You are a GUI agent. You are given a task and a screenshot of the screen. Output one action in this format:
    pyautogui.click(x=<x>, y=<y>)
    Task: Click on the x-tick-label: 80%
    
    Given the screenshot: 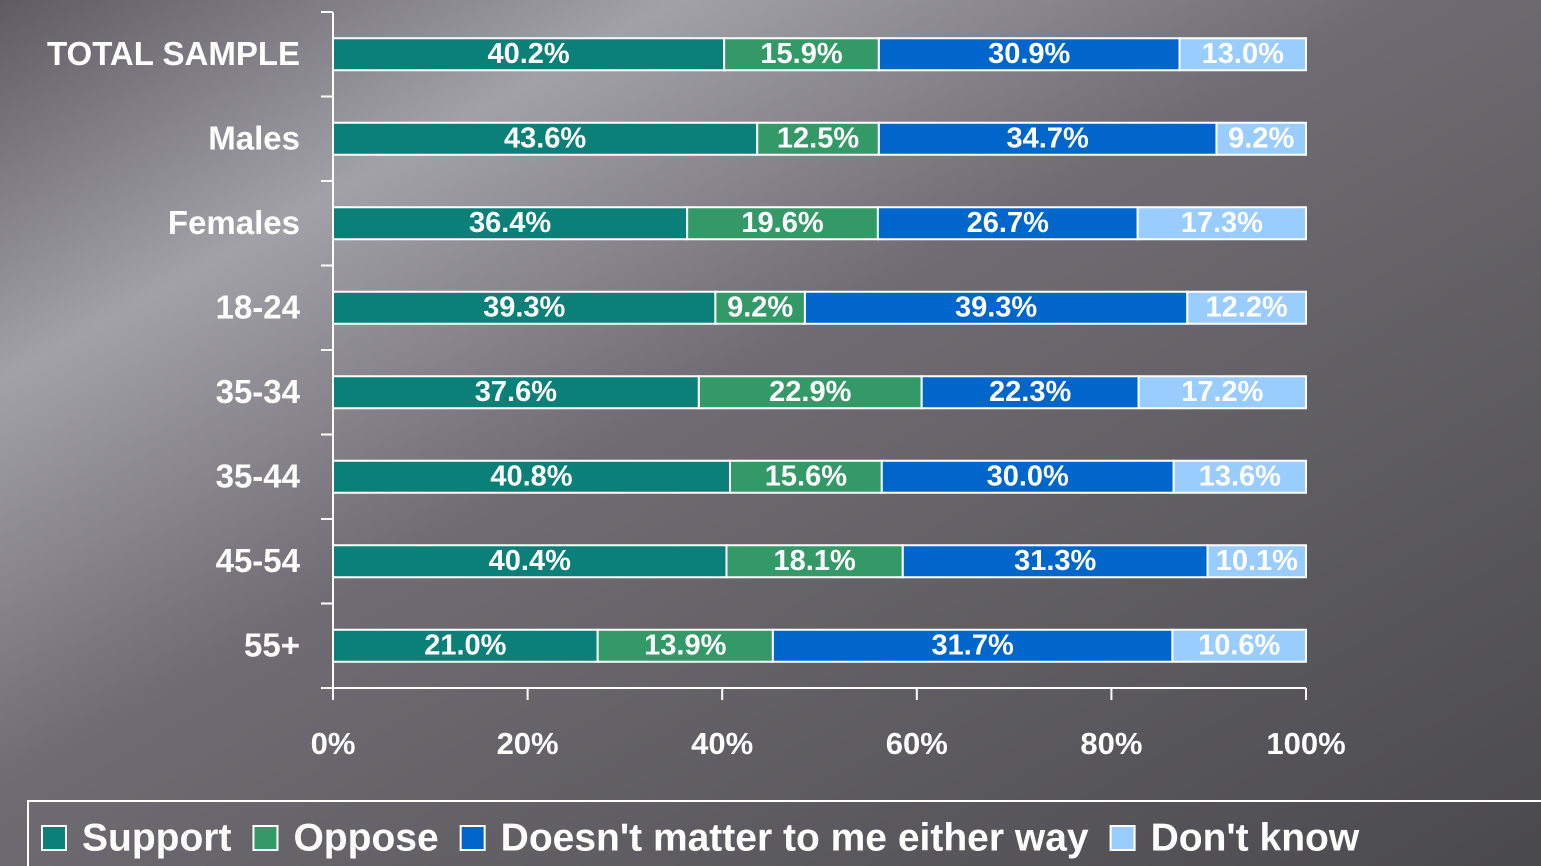 What is the action you would take?
    pyautogui.click(x=1111, y=743)
    